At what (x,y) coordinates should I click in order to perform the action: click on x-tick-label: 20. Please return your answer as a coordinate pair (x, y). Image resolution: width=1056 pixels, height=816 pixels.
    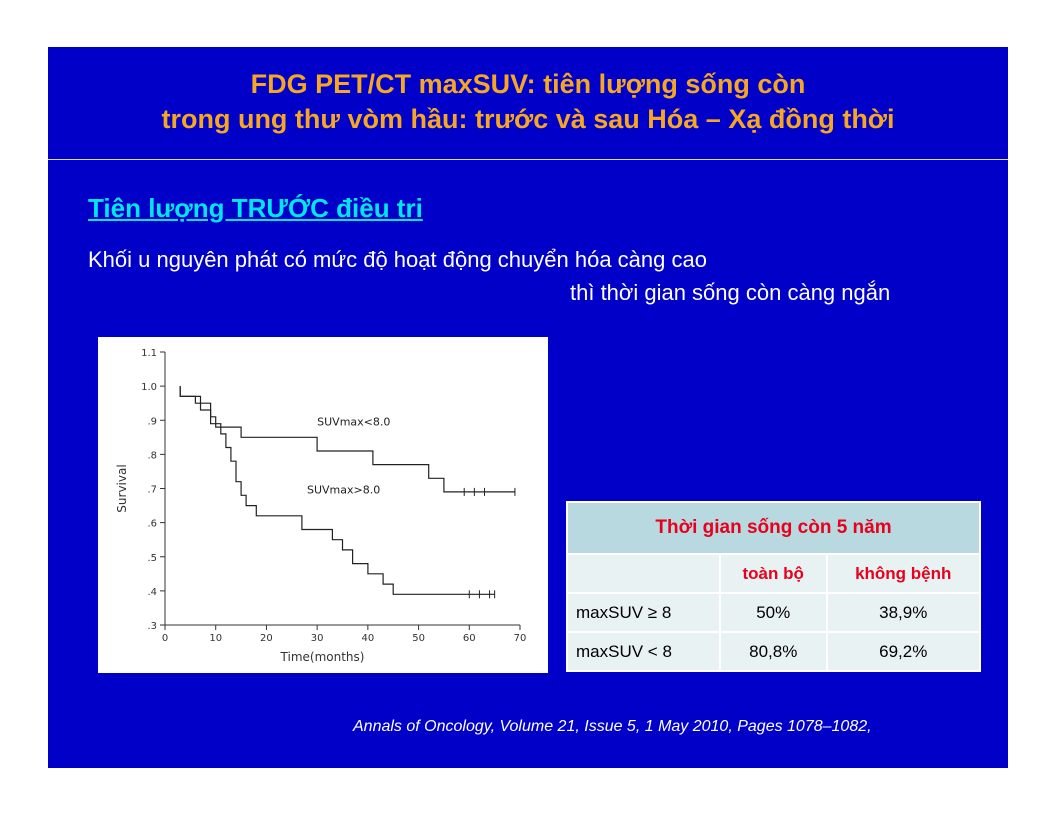
    Looking at the image, I should click on (266, 638).